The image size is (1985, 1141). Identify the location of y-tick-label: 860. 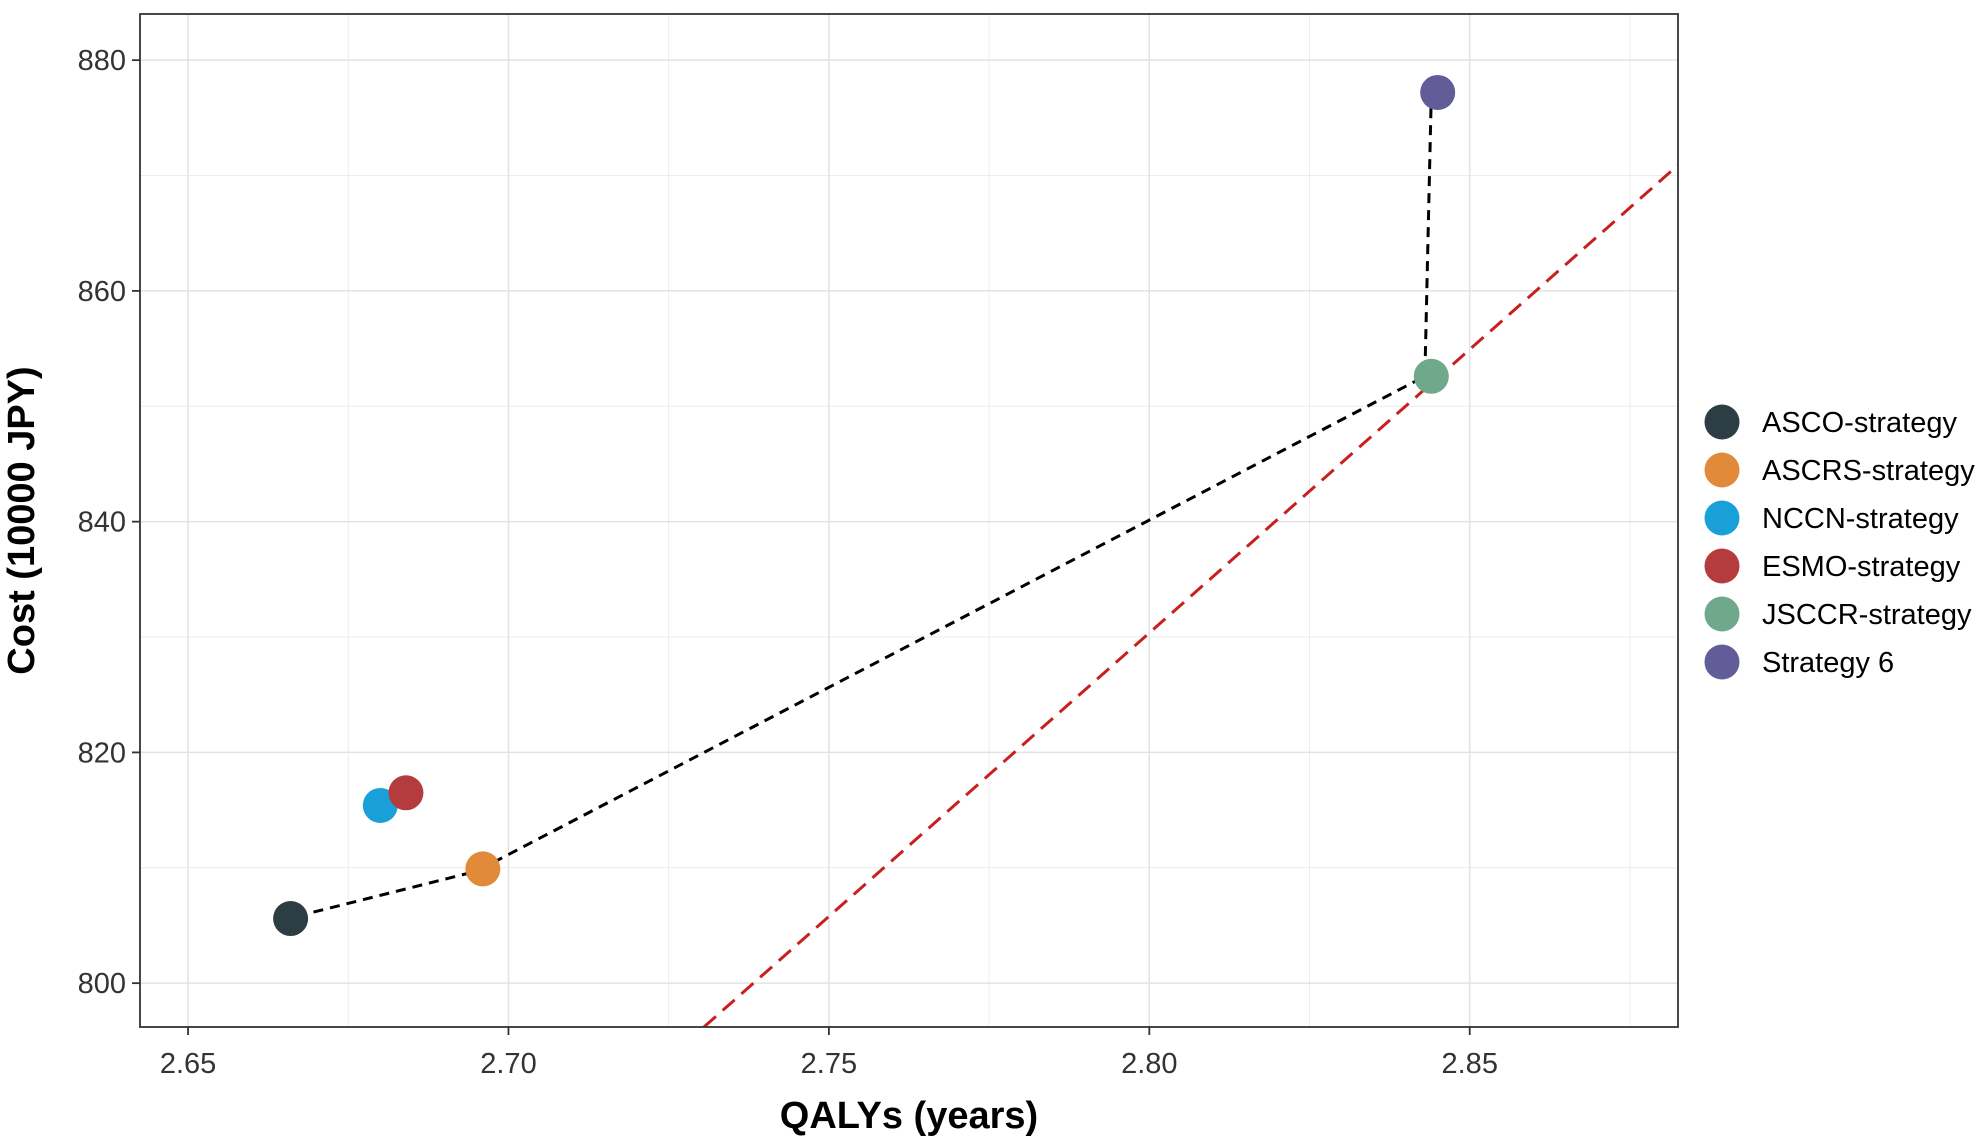
(102, 292).